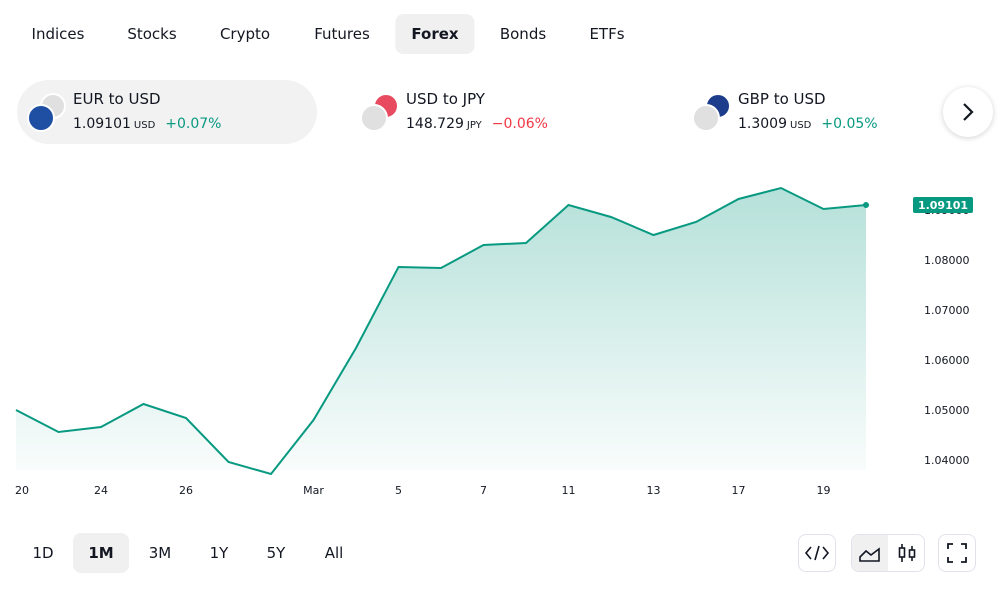 The image size is (1000, 597). I want to click on fullscreen-icon, so click(957, 553).